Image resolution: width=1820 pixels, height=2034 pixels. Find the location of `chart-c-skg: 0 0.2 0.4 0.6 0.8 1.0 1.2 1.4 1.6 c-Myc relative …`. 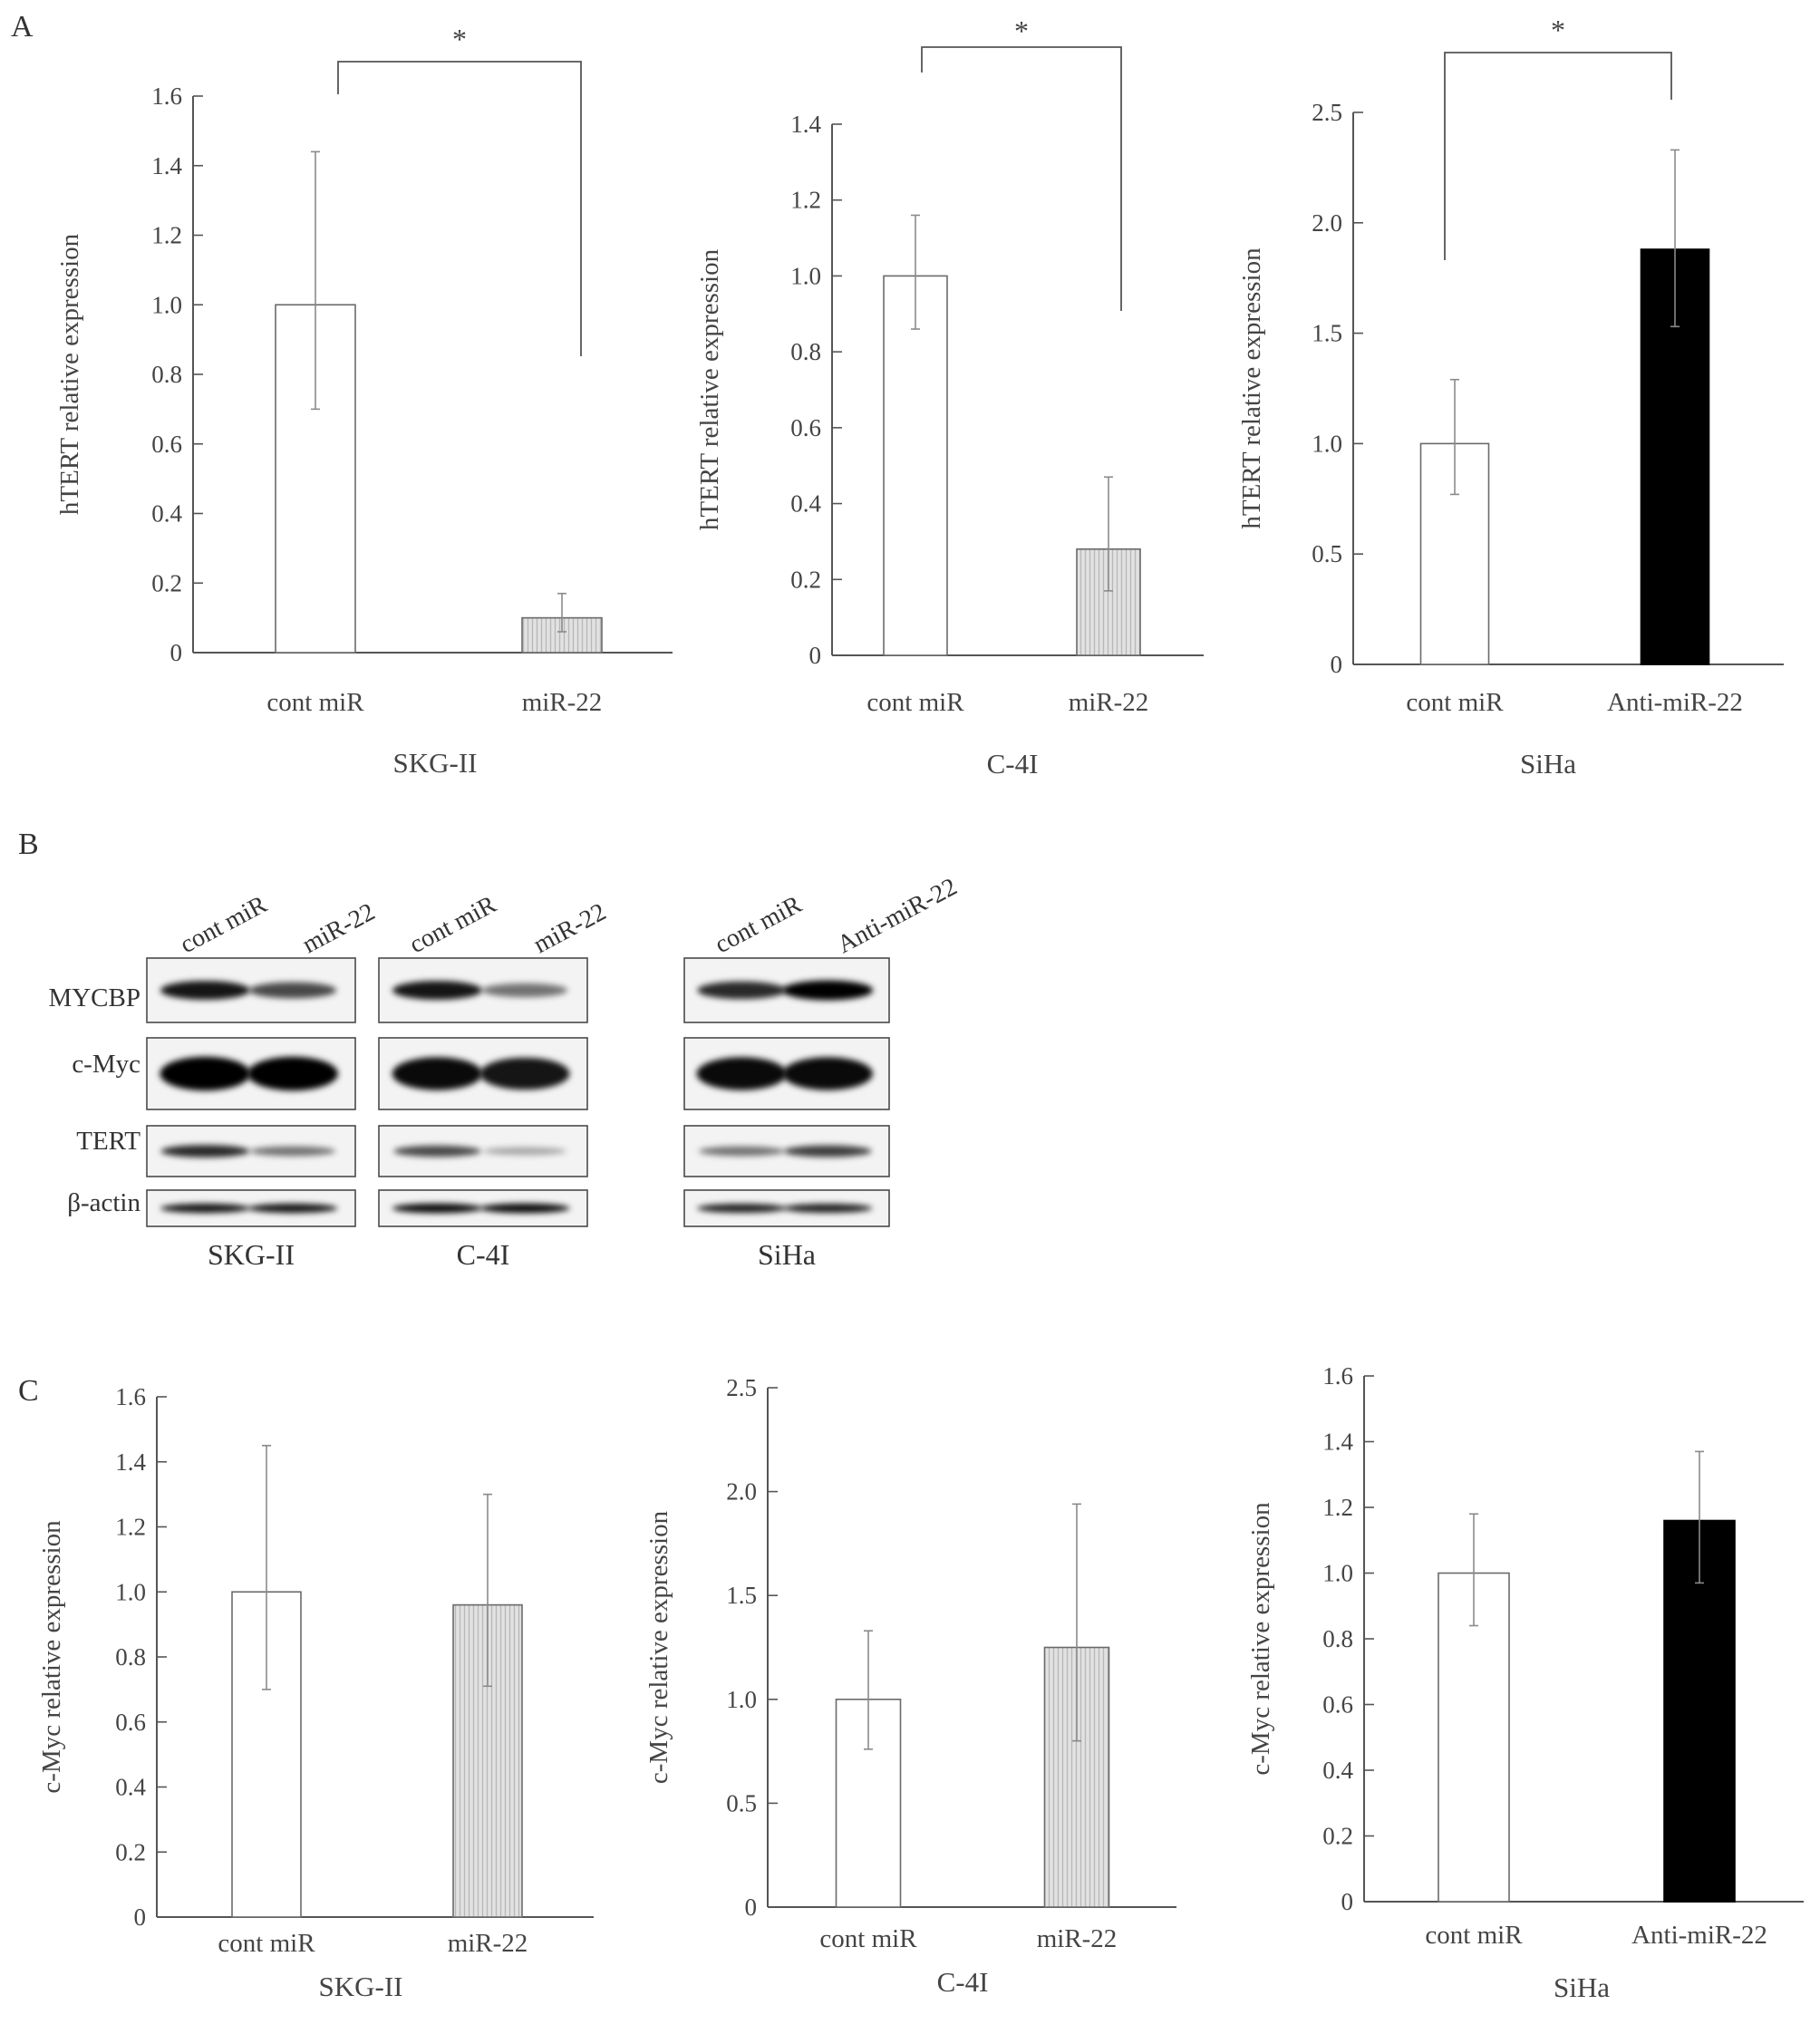

chart-c-skg: 0 0.2 0.4 0.6 0.8 1.0 1.2 1.4 1.6 c-Myc relative … is located at coordinates (315, 1692).